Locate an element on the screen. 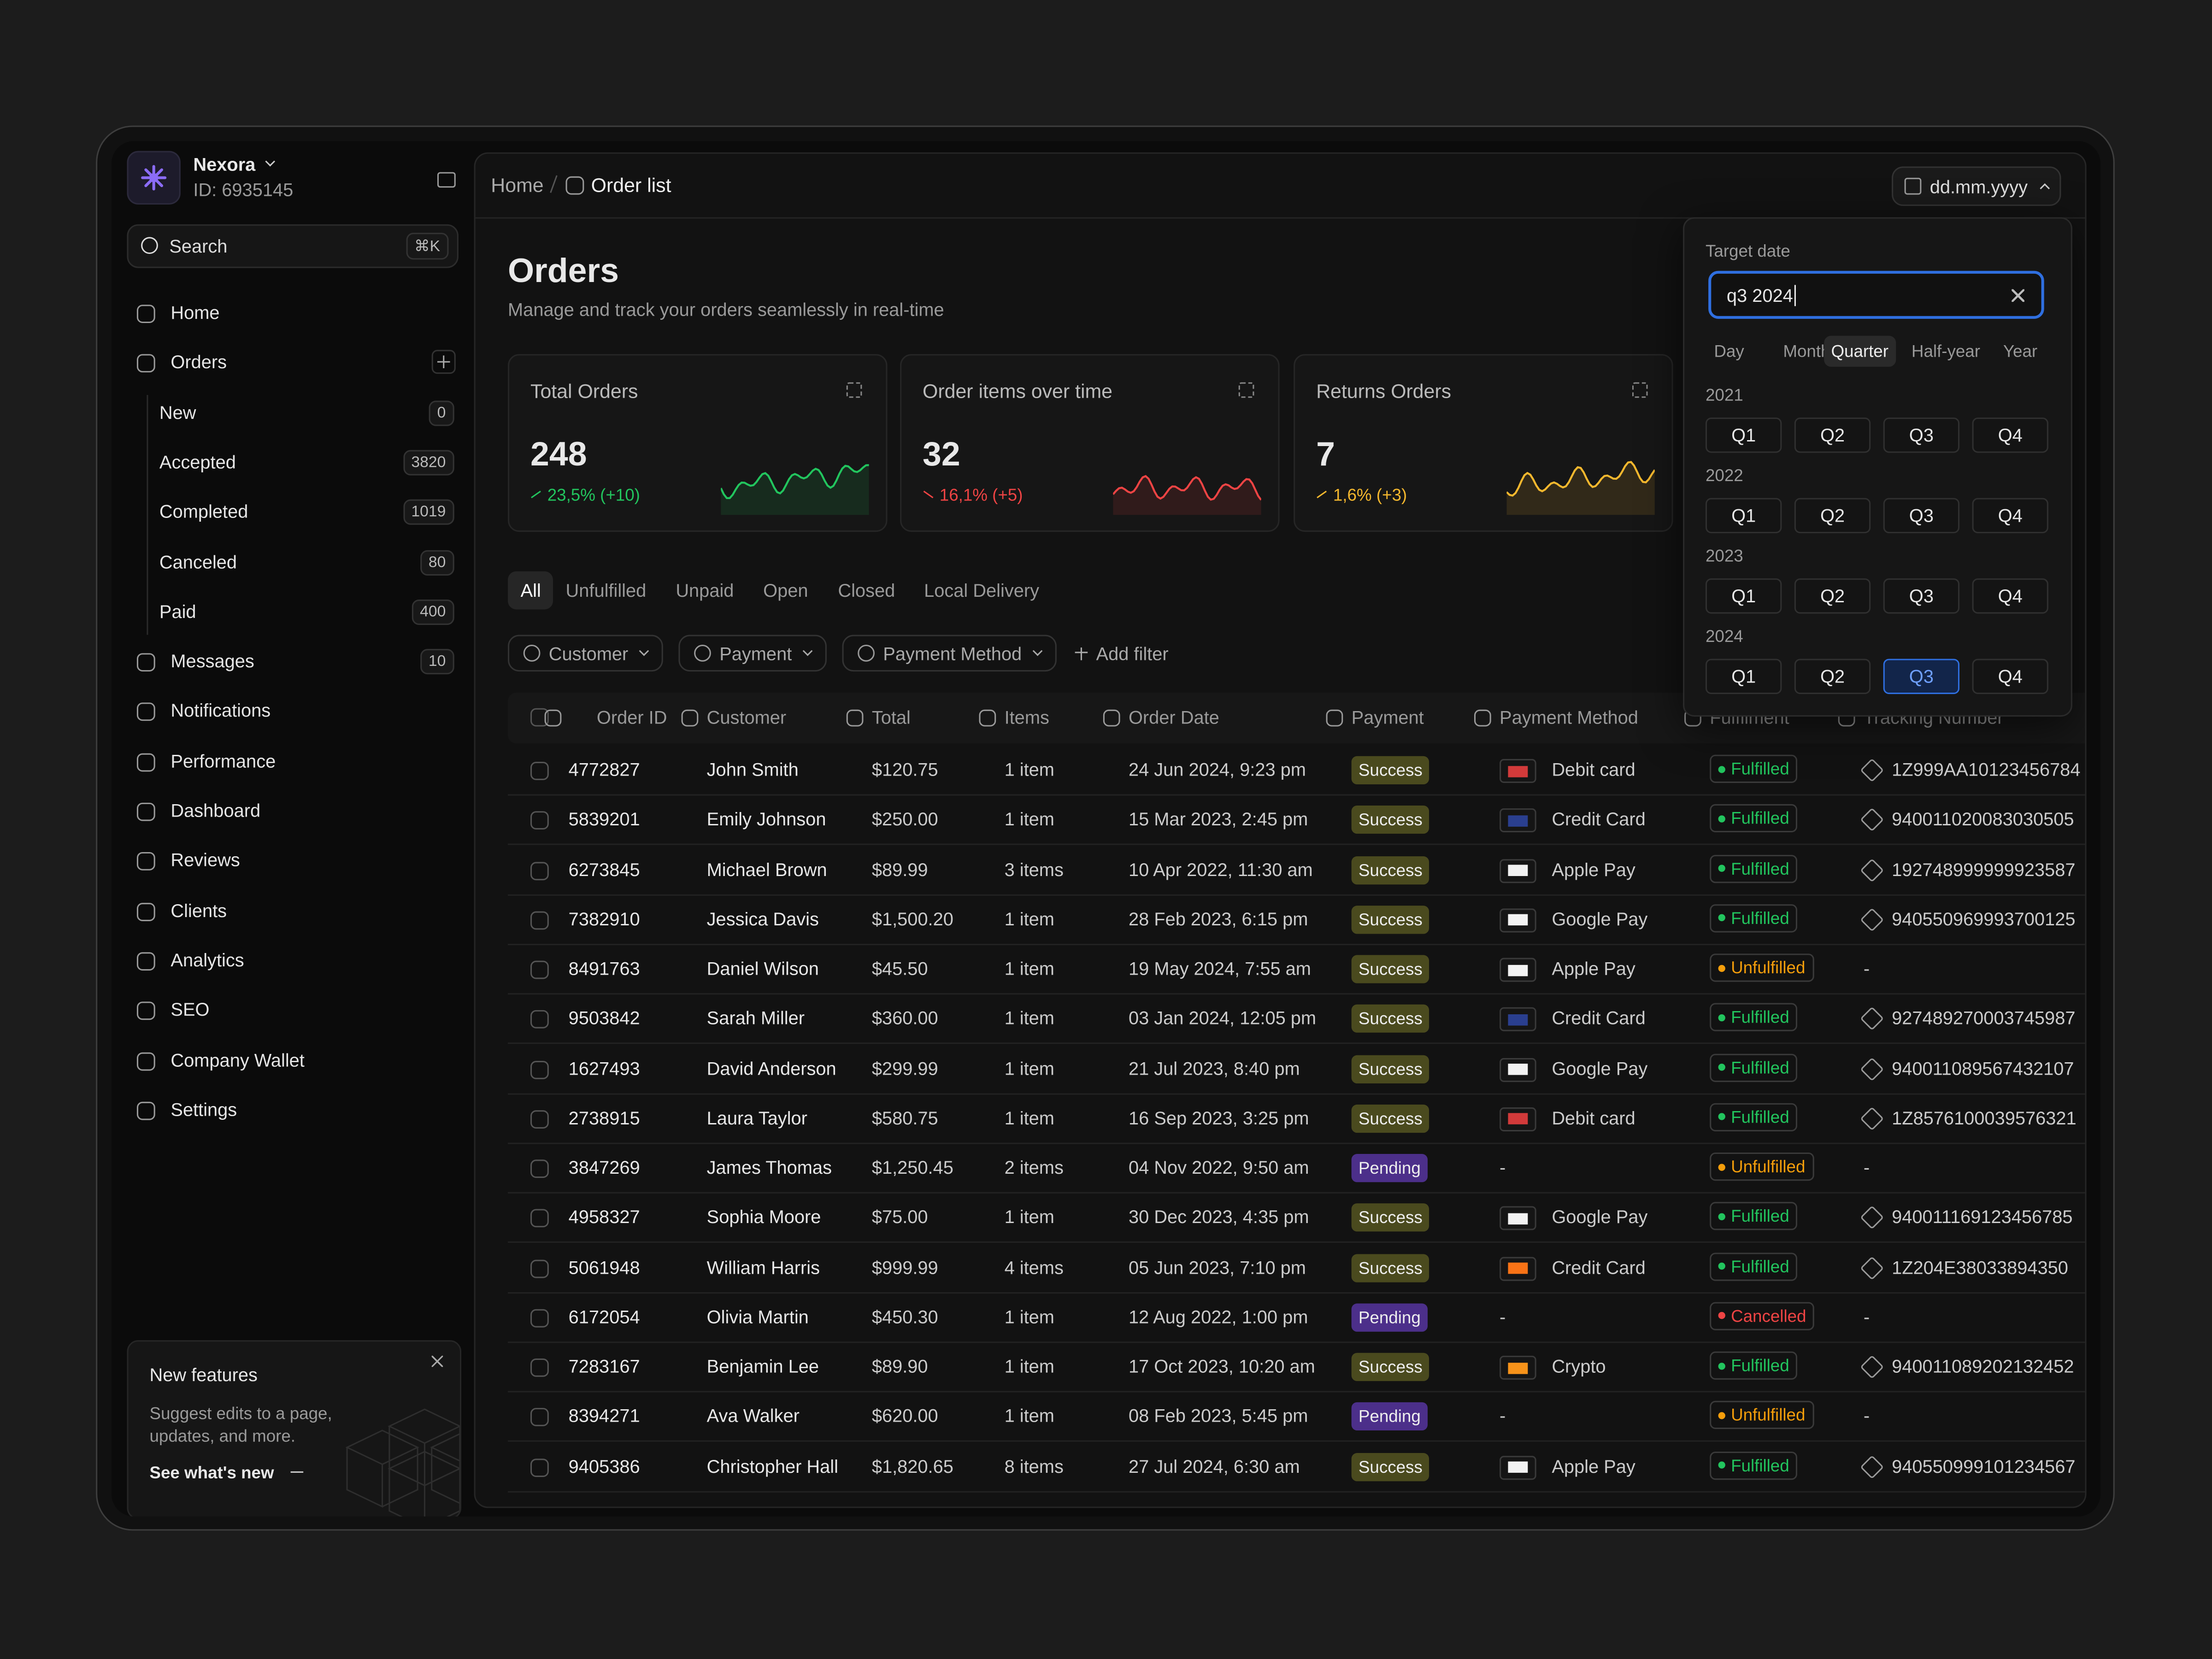  order-id: 9503842 is located at coordinates (604, 1018).